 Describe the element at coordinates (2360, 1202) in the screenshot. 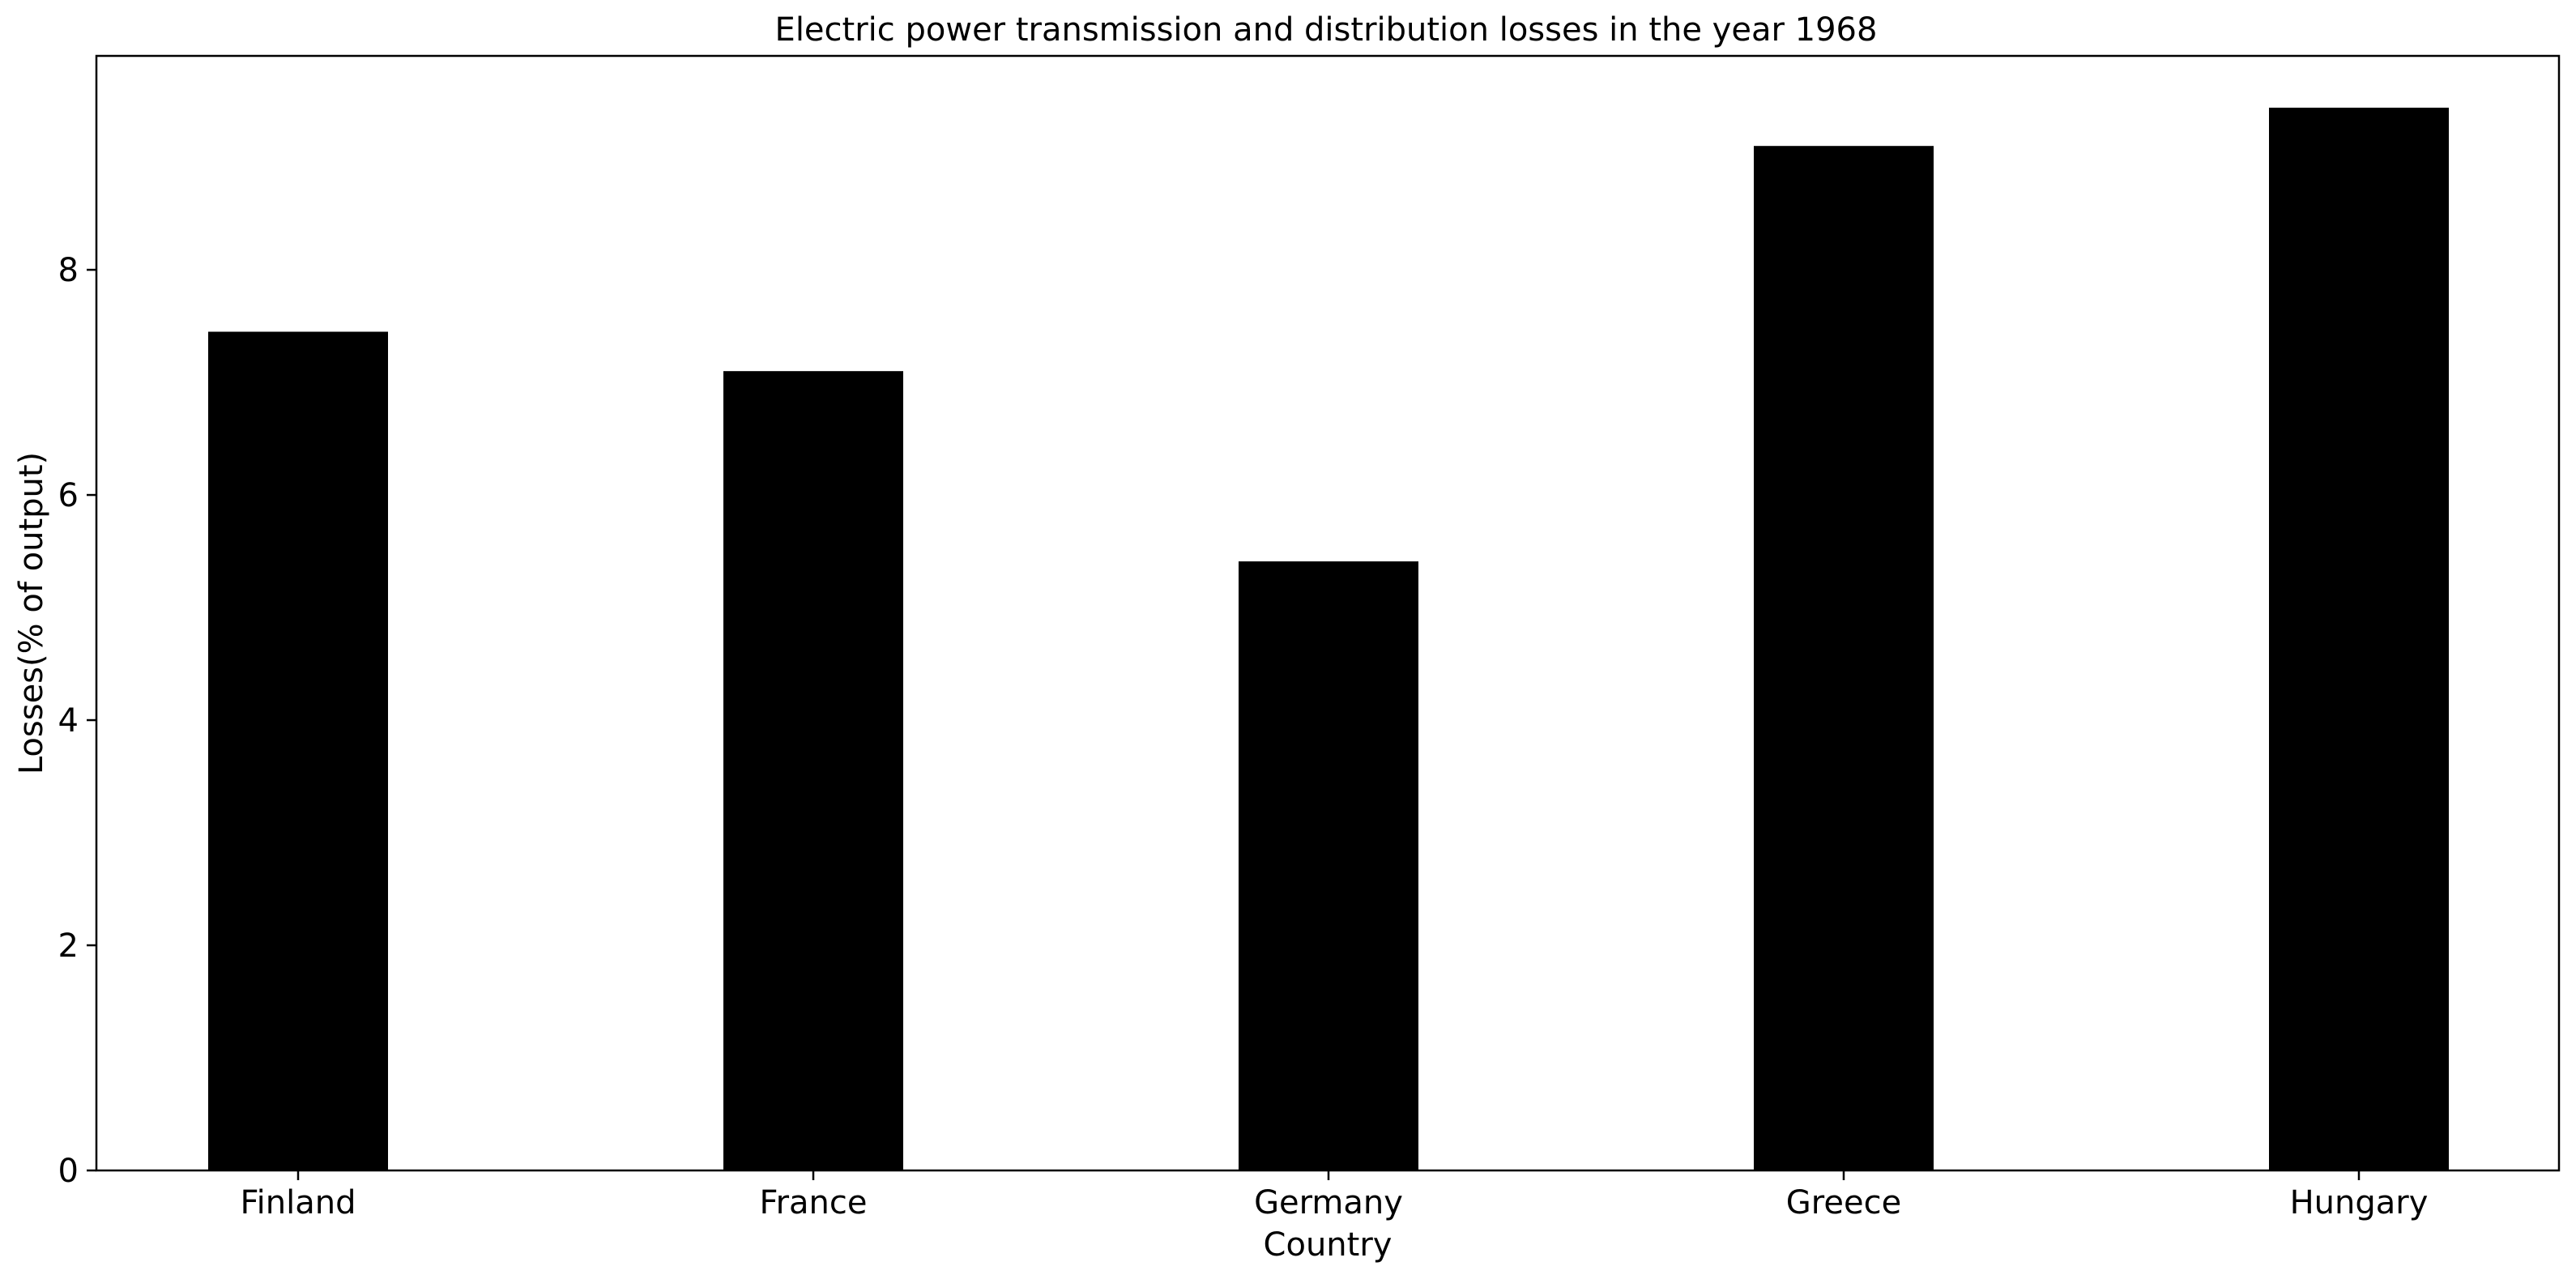

I see `x-tick-label: Hungary` at that location.